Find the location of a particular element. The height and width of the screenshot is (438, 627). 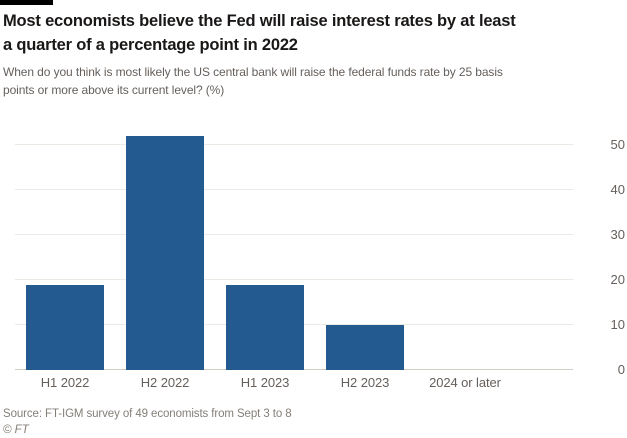

bar-h2-2023 is located at coordinates (365, 347).